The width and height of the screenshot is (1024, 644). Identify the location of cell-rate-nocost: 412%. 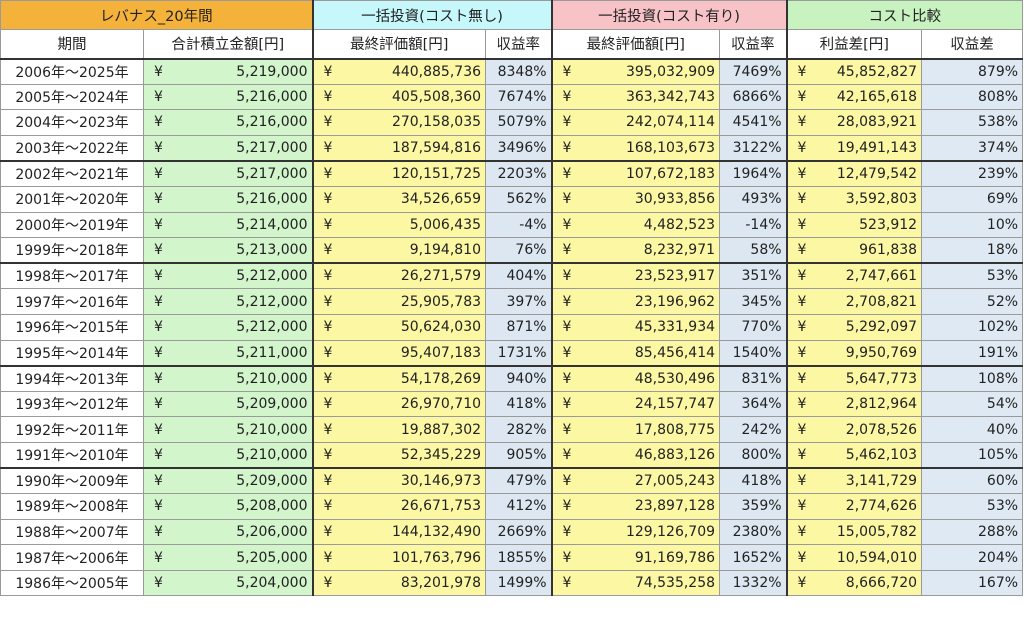
(519, 506).